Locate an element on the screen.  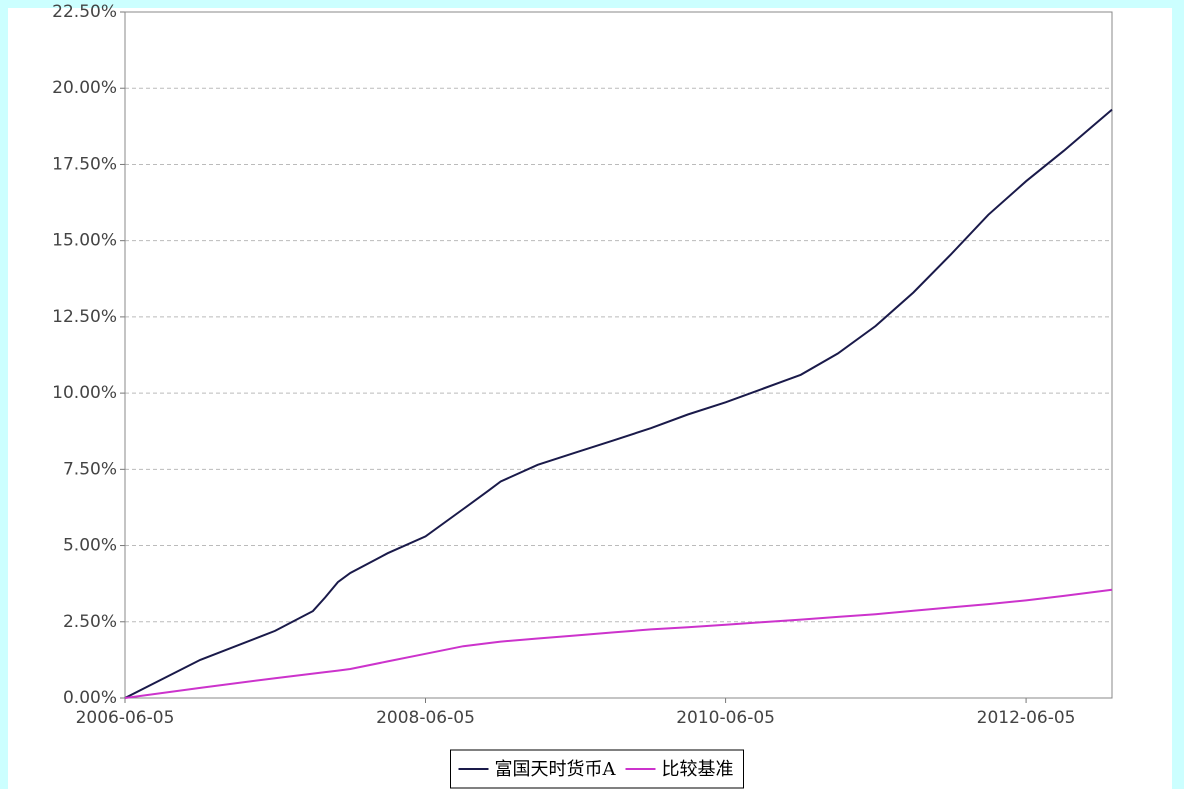
series-line is located at coordinates (618, 643).